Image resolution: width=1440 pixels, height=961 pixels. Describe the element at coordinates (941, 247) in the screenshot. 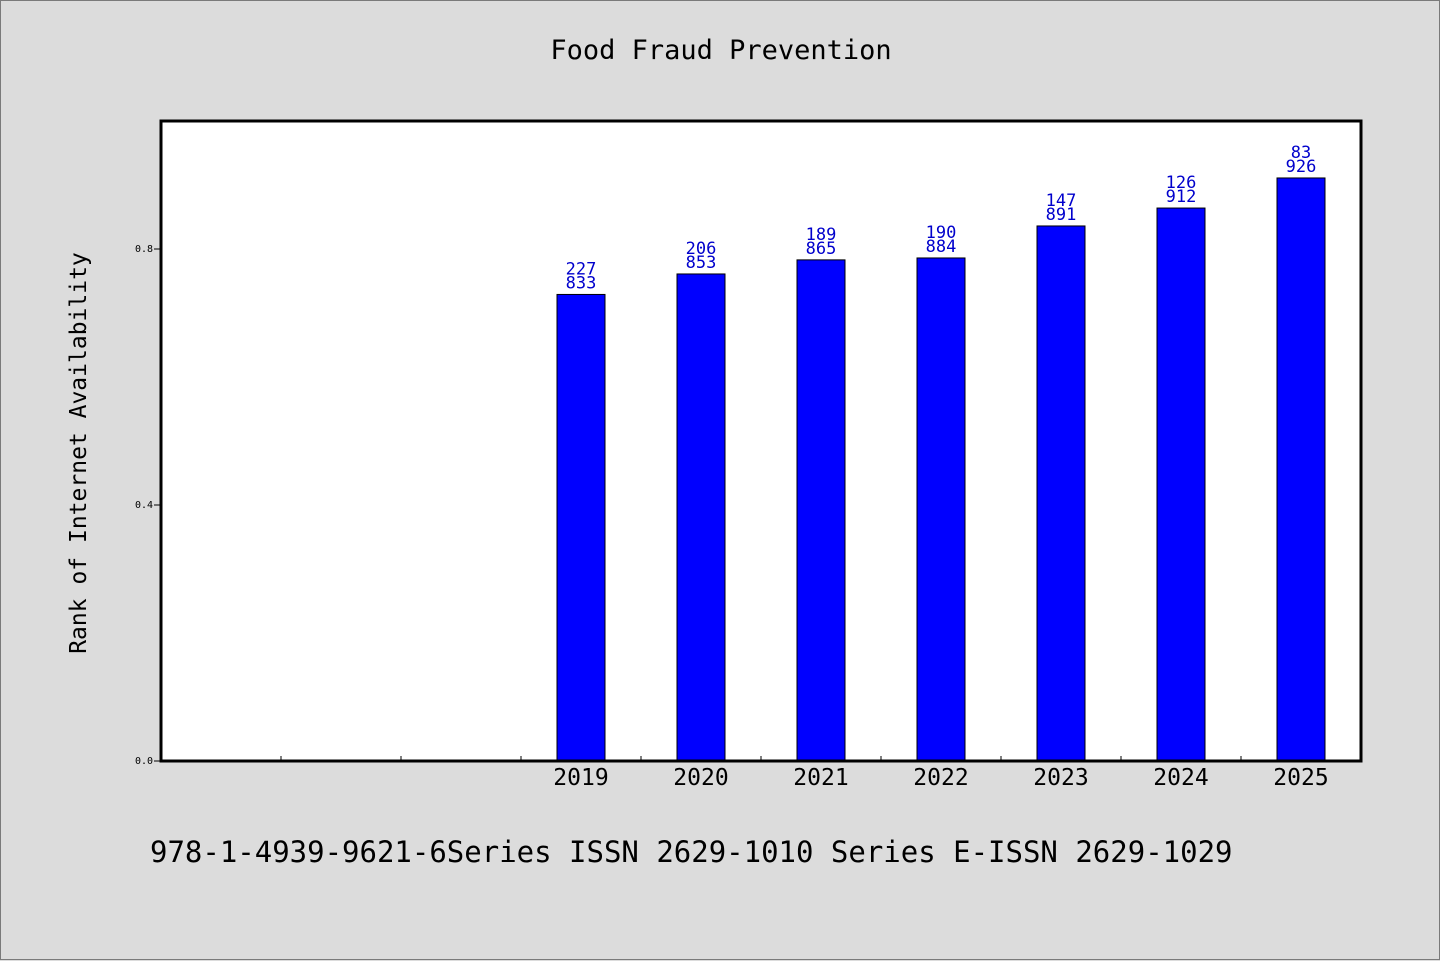

I see `bar-label-bottom: 884` at that location.